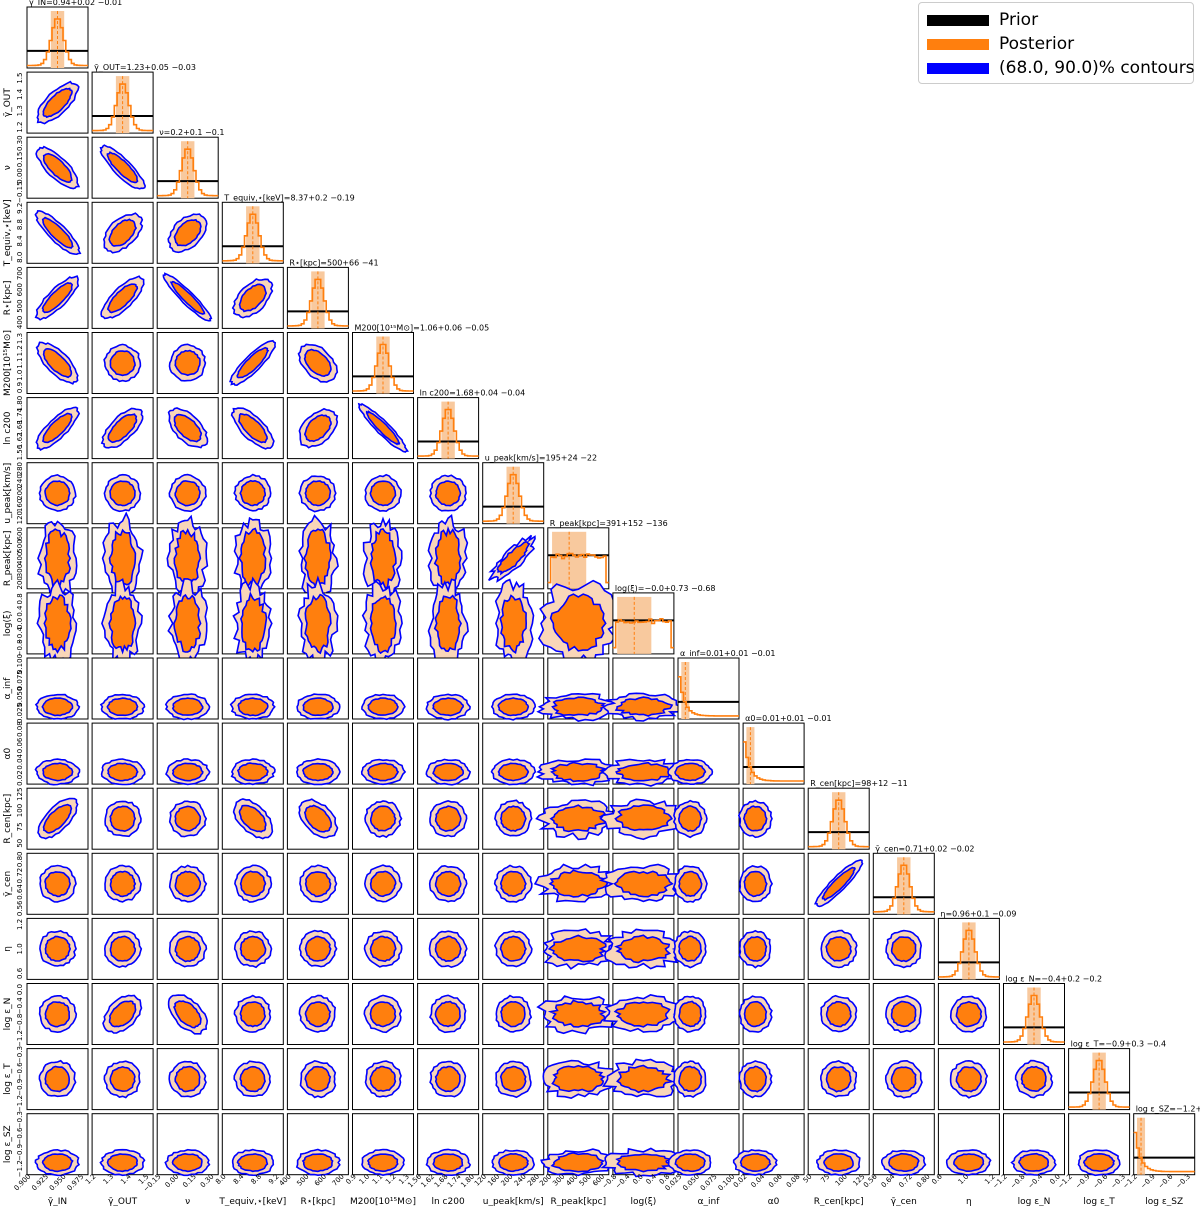 The image size is (1200, 1206). I want to click on y-axis-label: log(ξ), so click(8, 624).